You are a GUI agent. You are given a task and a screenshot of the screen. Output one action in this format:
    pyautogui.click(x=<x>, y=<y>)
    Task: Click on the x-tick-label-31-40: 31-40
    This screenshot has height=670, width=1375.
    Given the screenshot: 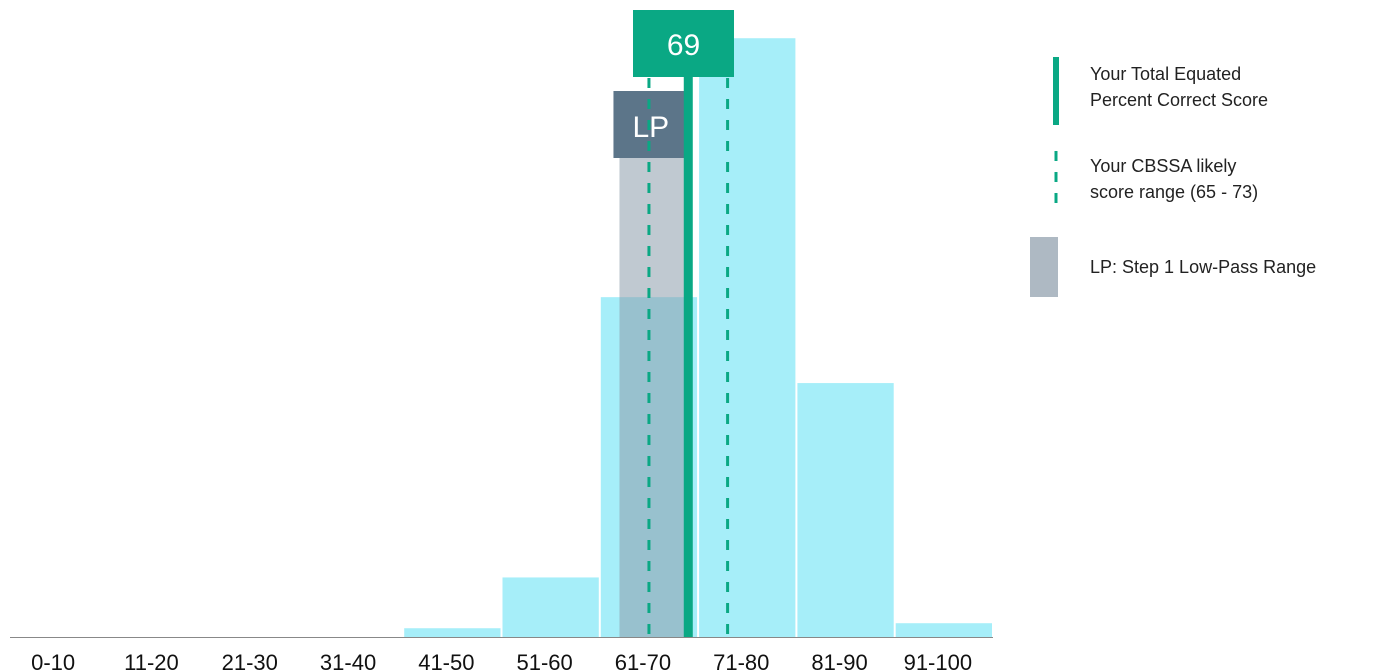 What is the action you would take?
    pyautogui.click(x=348, y=660)
    